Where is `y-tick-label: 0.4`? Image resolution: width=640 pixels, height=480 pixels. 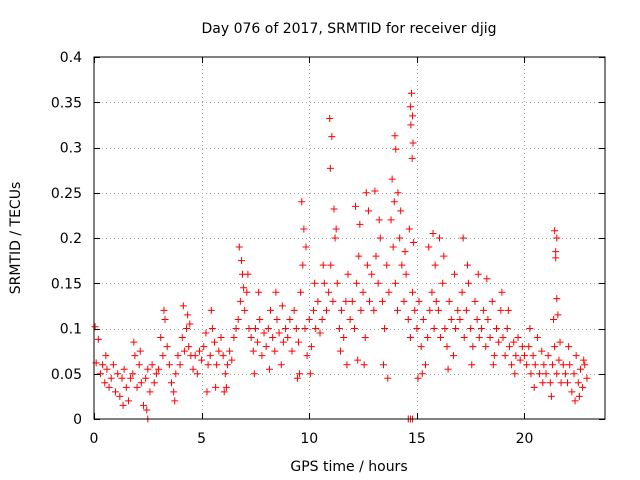
y-tick-label: 0.4 is located at coordinates (71, 58).